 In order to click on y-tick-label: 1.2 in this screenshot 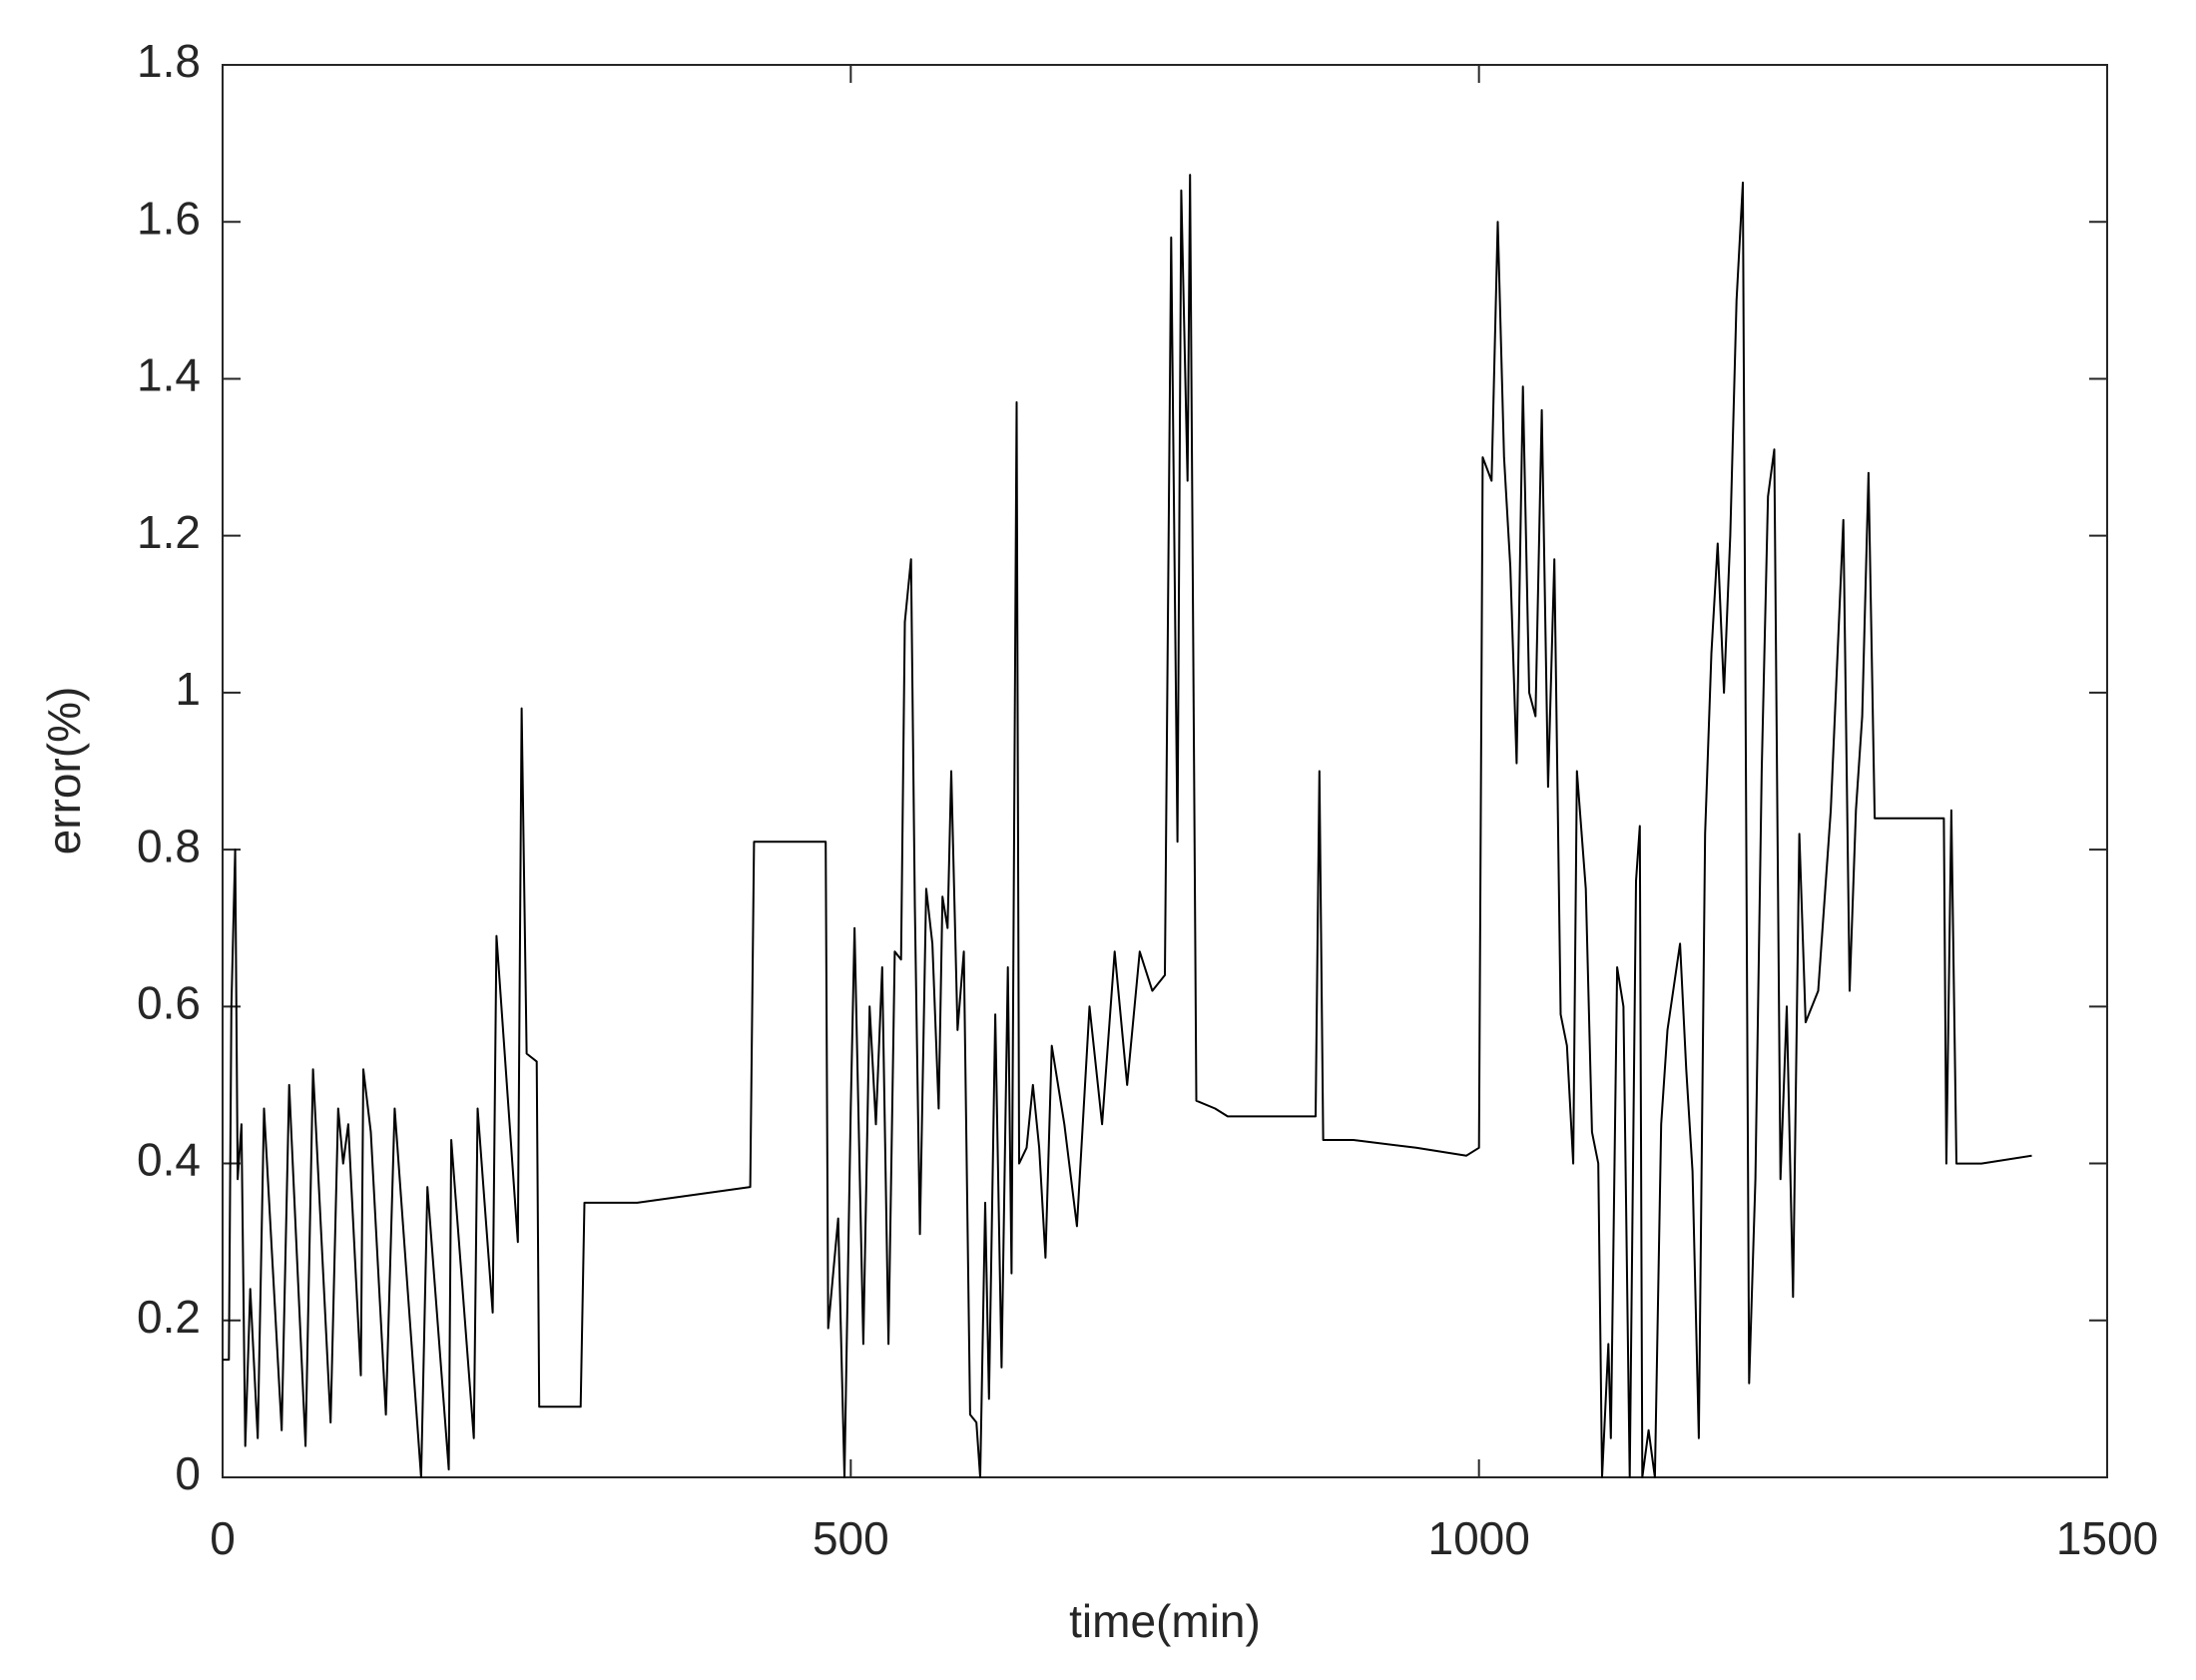, I will do `click(169, 532)`.